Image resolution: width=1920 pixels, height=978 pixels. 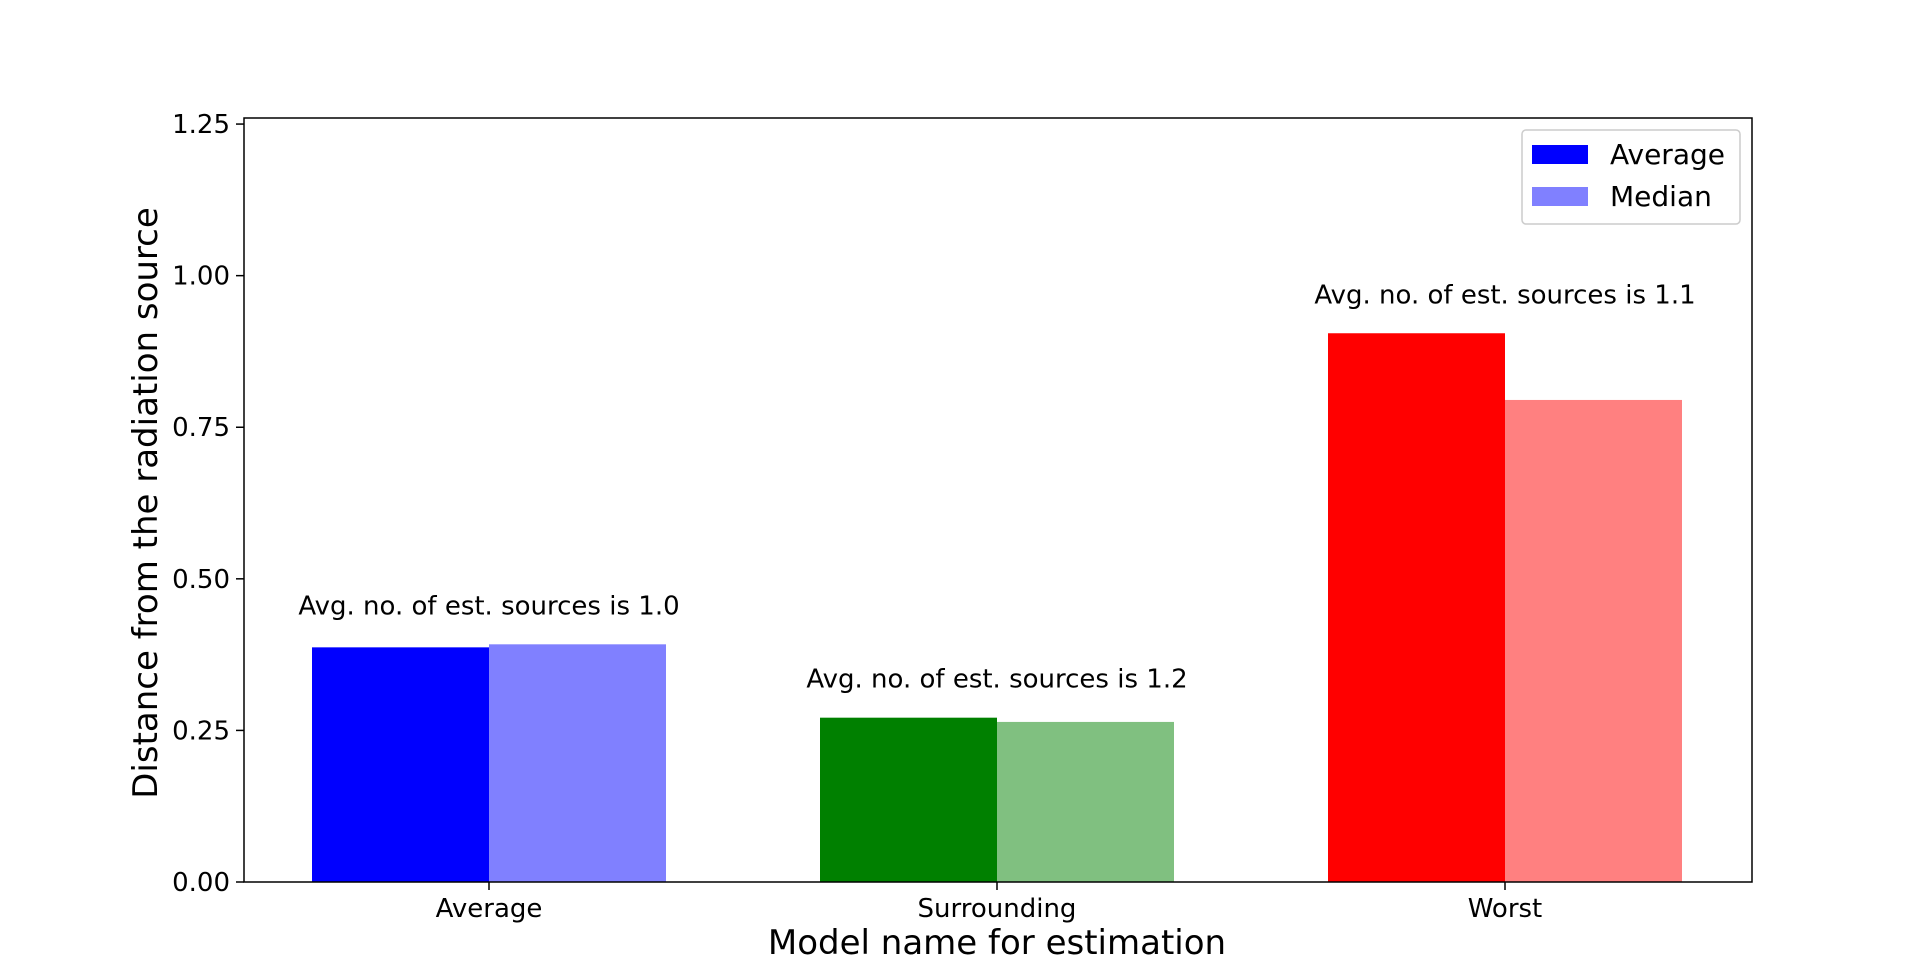 I want to click on y-tick-label: 0.00, so click(x=201, y=883).